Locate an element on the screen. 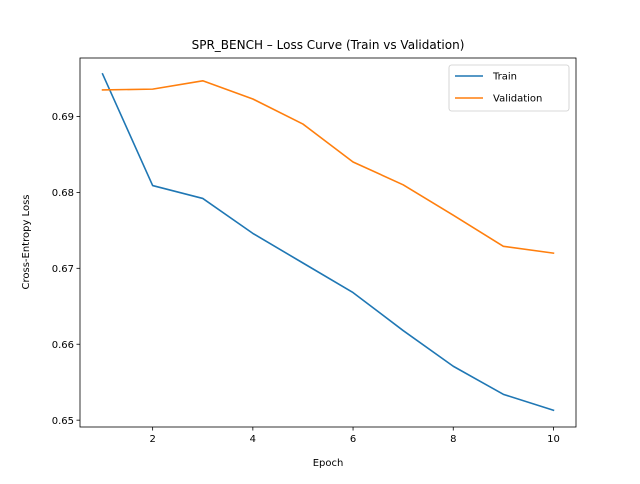 Image resolution: width=640 pixels, height=484 pixels. x-axis-label: Epoch is located at coordinates (328, 463).